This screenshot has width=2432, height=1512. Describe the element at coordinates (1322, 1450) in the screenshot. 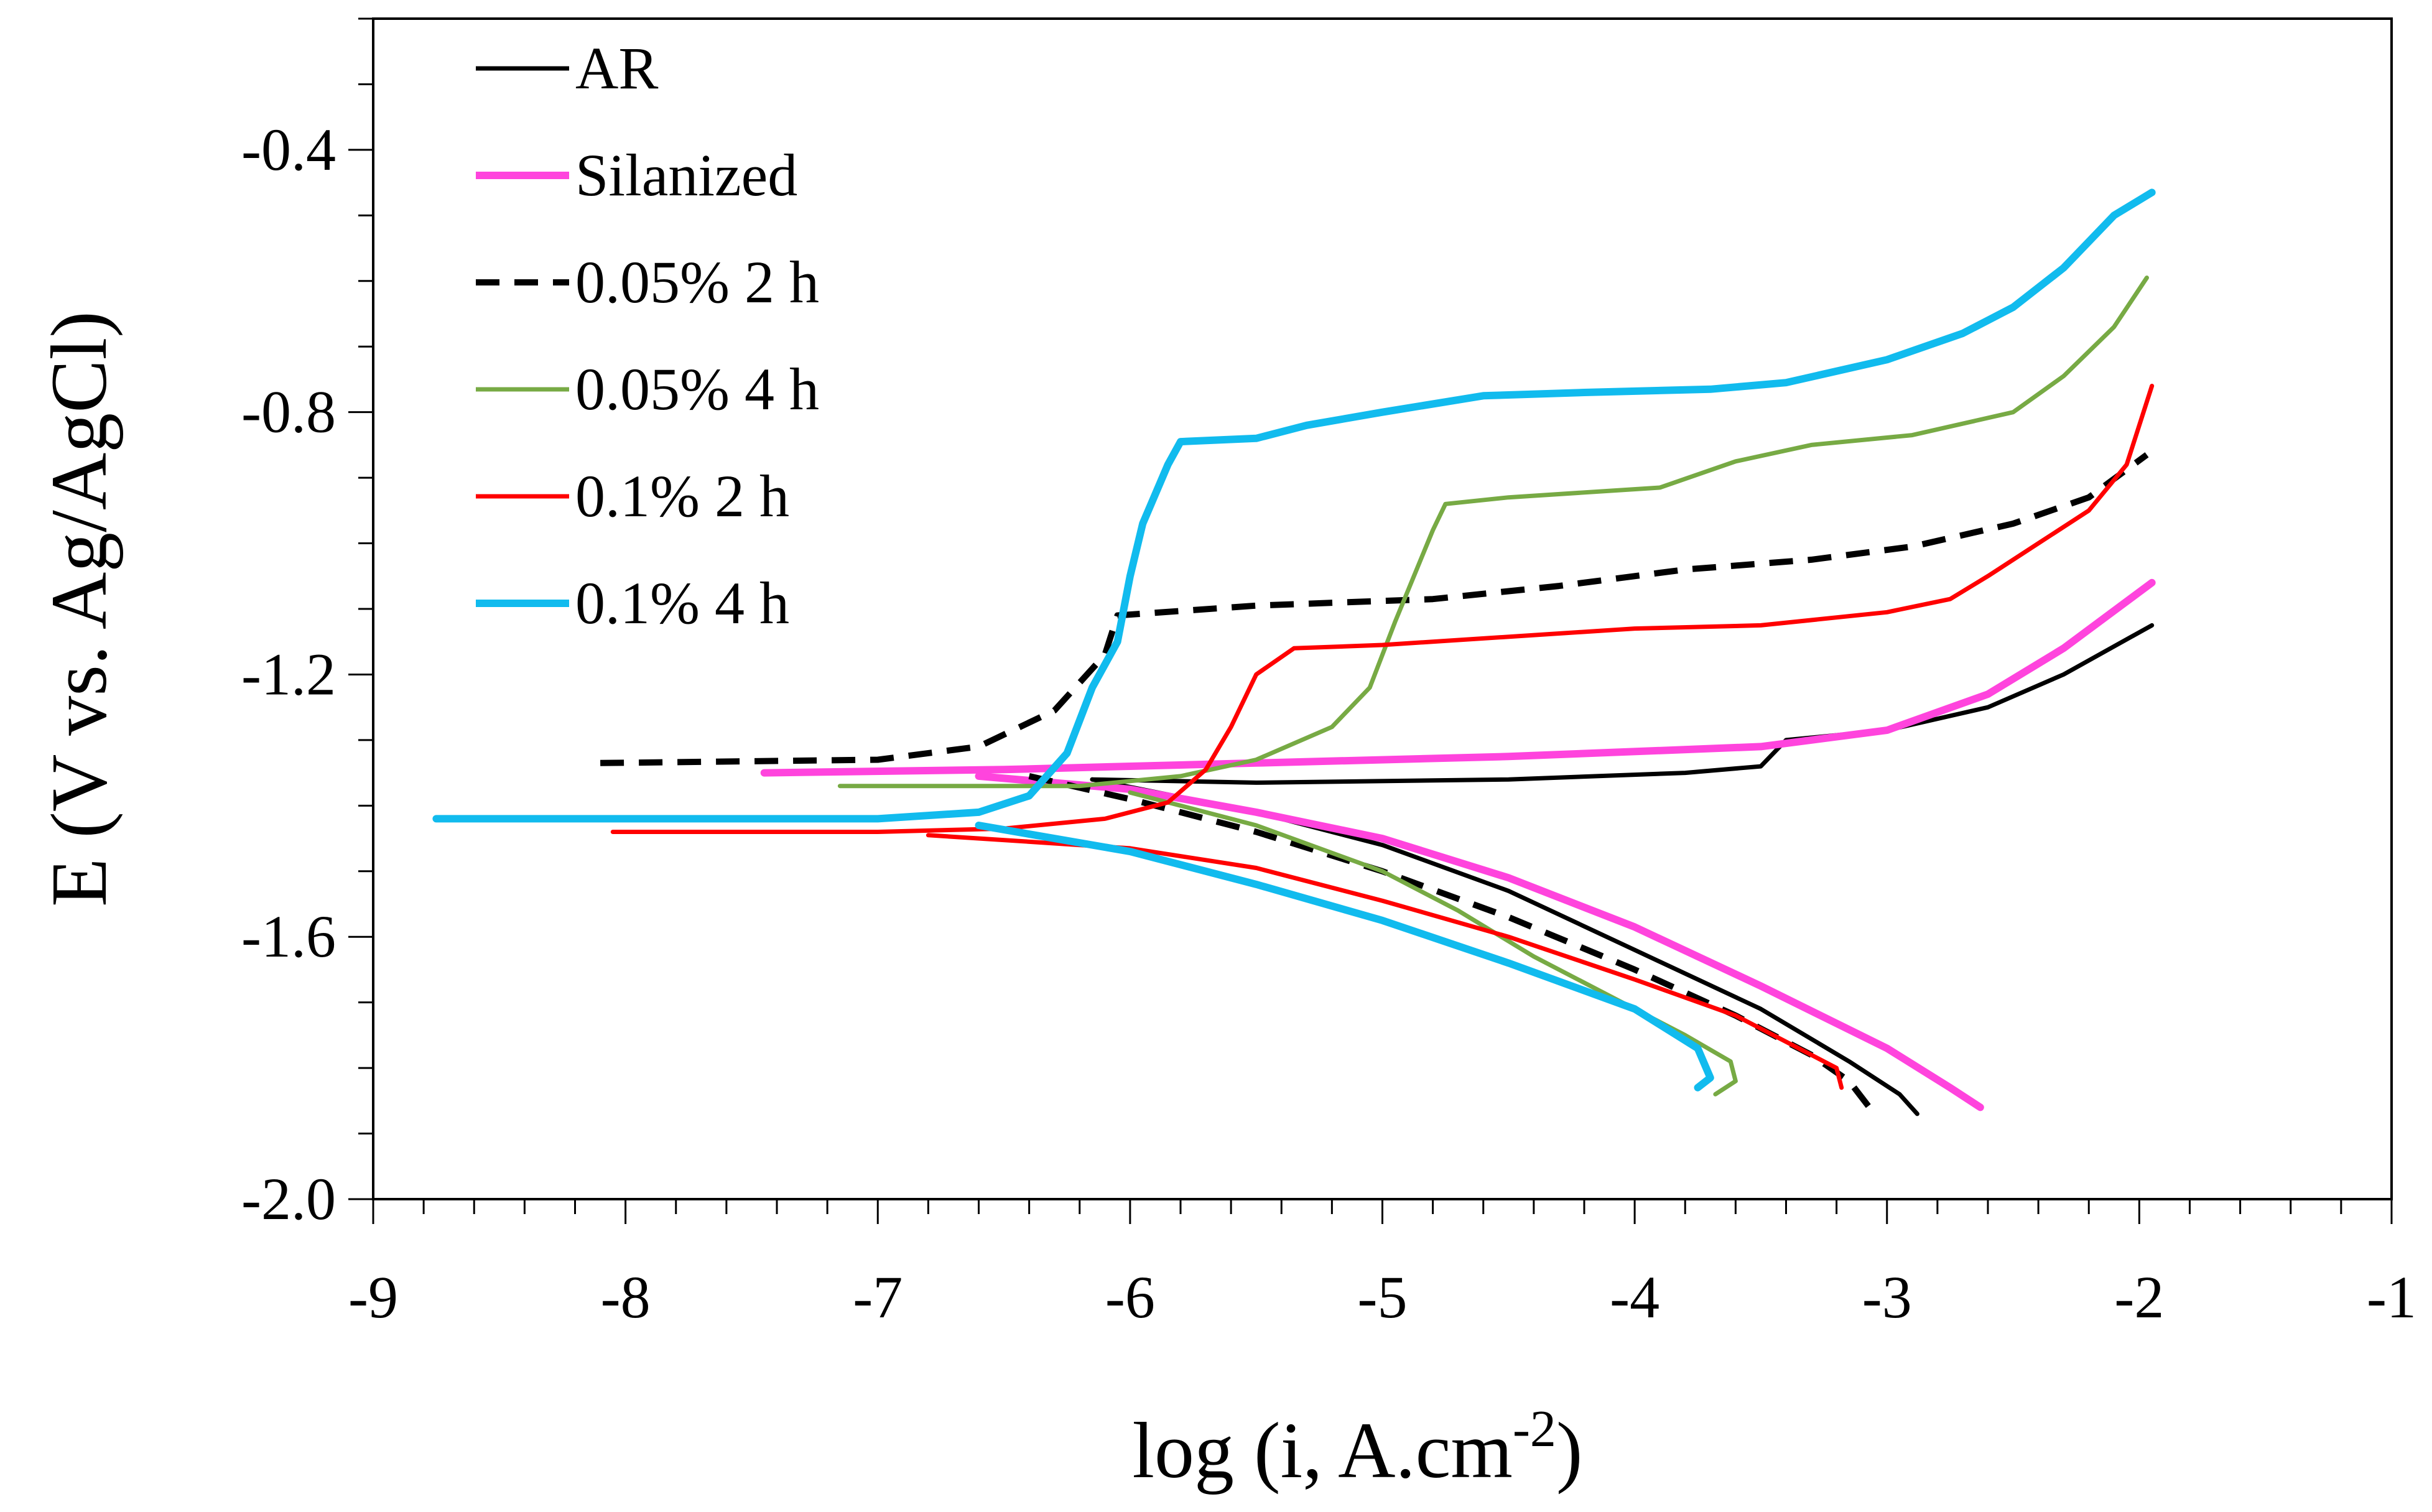

I see `x-axis-title-main: log (i, A.cm` at that location.